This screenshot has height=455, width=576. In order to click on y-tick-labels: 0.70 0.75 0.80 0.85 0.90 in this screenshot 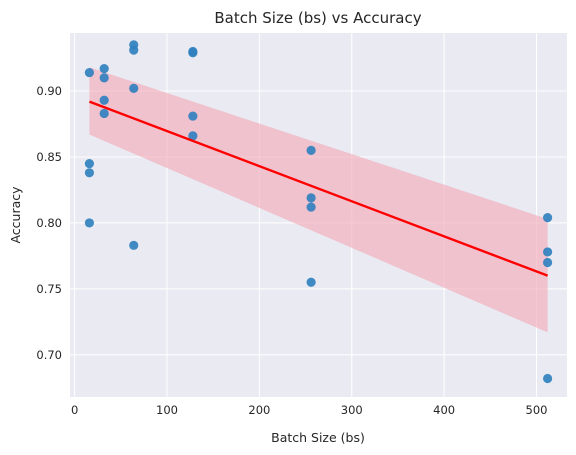, I will do `click(49, 223)`.